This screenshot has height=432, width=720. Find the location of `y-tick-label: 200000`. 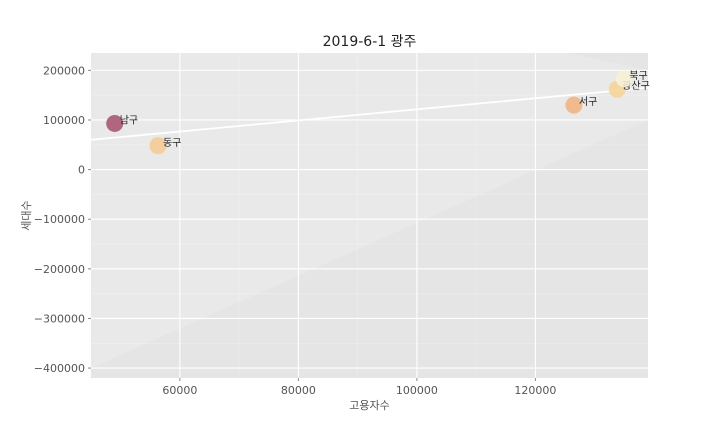

y-tick-label: 200000 is located at coordinates (64, 70).